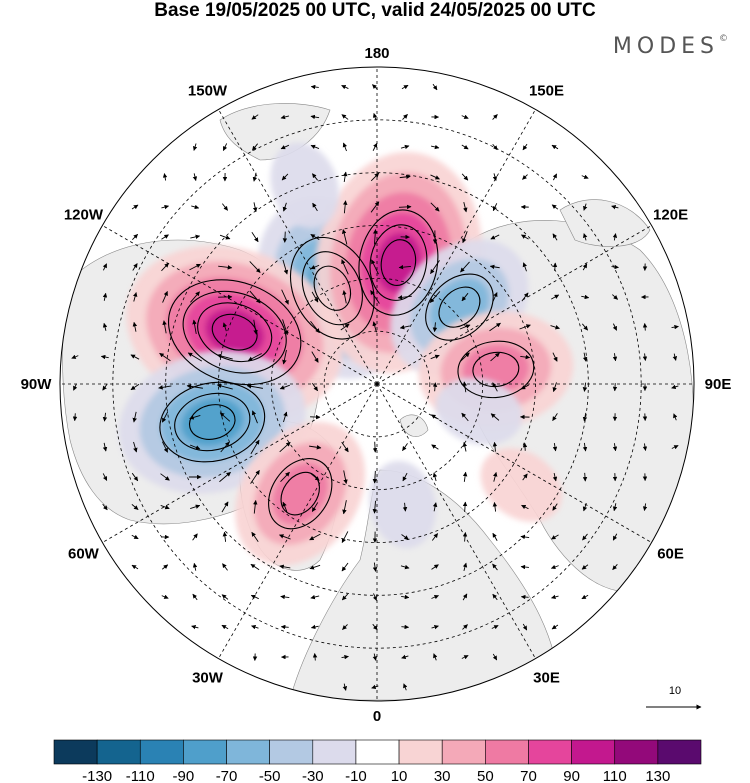 The width and height of the screenshot is (750, 783). I want to click on lon-label-11: 150W, so click(208, 90).